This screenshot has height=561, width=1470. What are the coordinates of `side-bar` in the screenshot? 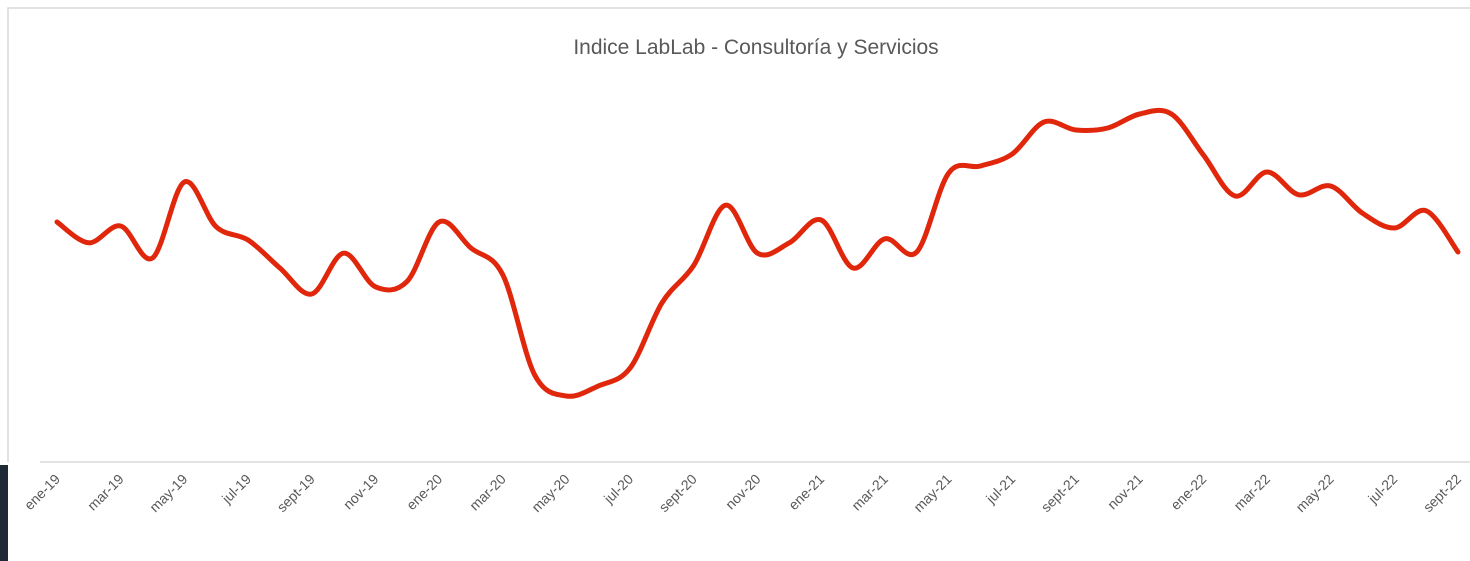 It's located at (4, 513).